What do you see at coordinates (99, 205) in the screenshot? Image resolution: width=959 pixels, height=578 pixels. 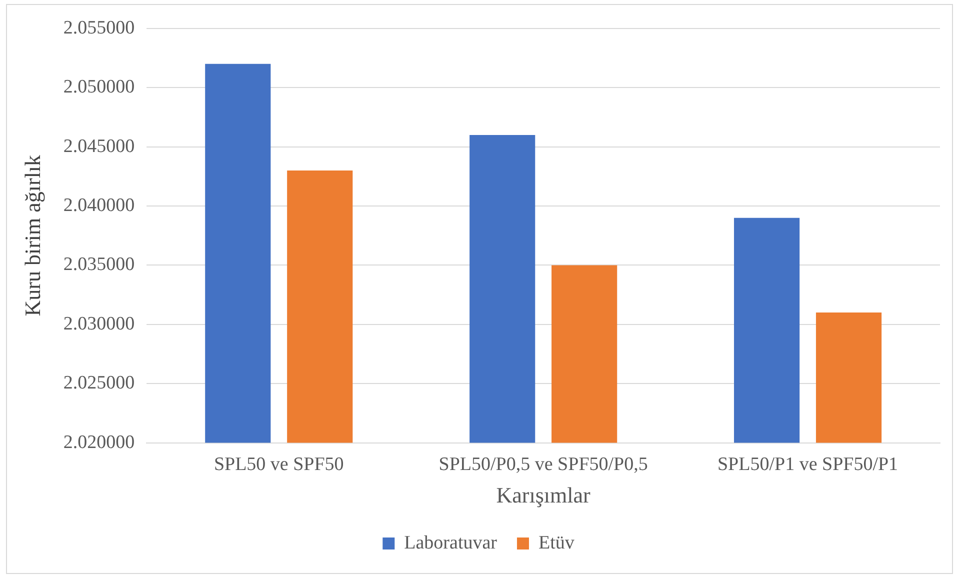 I see `y-tick-label: 2.040000` at bounding box center [99, 205].